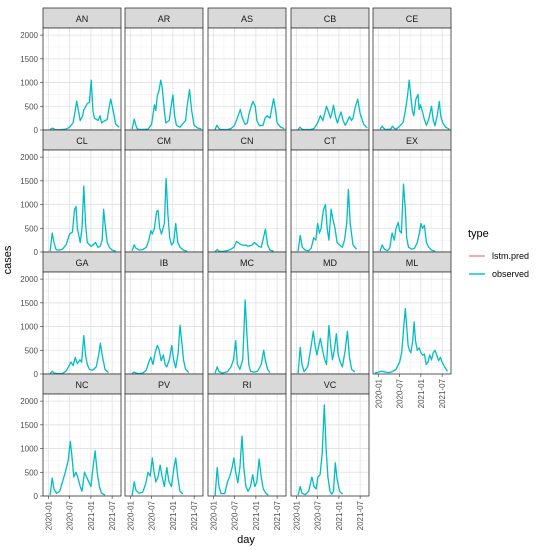 This screenshot has height=550, width=537. What do you see at coordinates (247, 141) in the screenshot?
I see `facet-strip-label: CN` at bounding box center [247, 141].